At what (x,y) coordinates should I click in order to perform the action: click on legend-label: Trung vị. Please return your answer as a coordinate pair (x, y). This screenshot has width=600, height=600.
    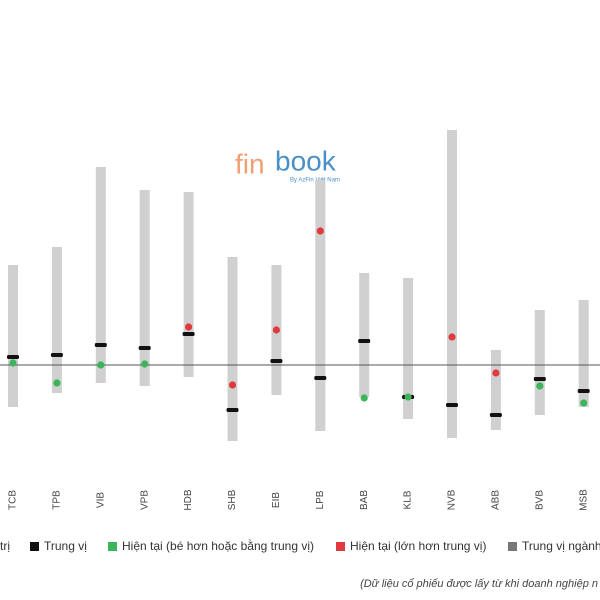
    Looking at the image, I should click on (65, 546).